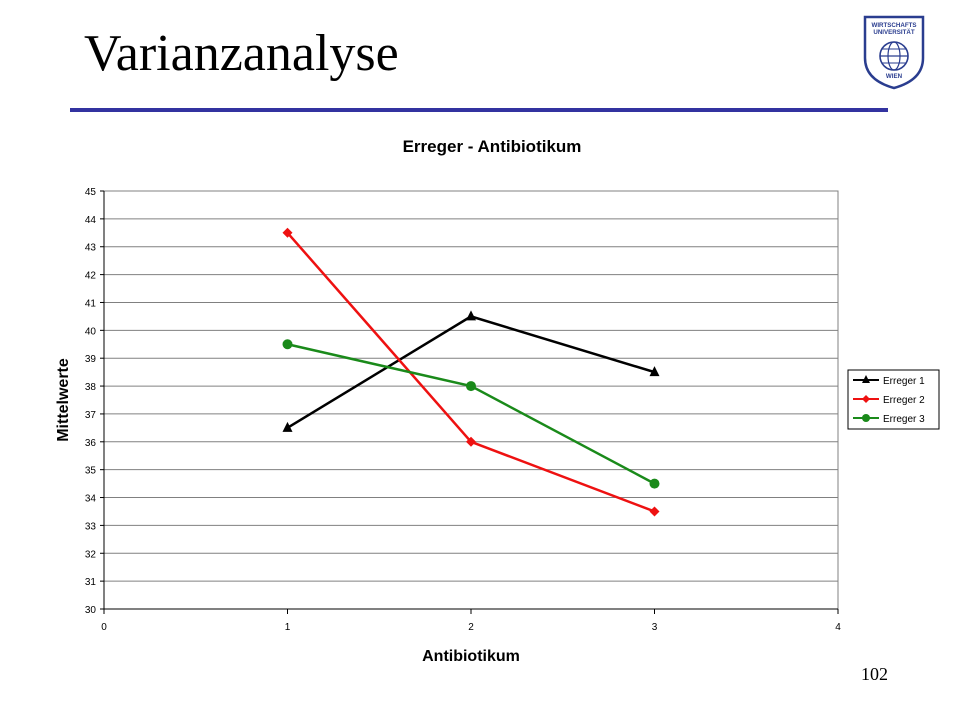 The image size is (960, 720). What do you see at coordinates (91, 359) in the screenshot?
I see `y-tick-label: 39` at bounding box center [91, 359].